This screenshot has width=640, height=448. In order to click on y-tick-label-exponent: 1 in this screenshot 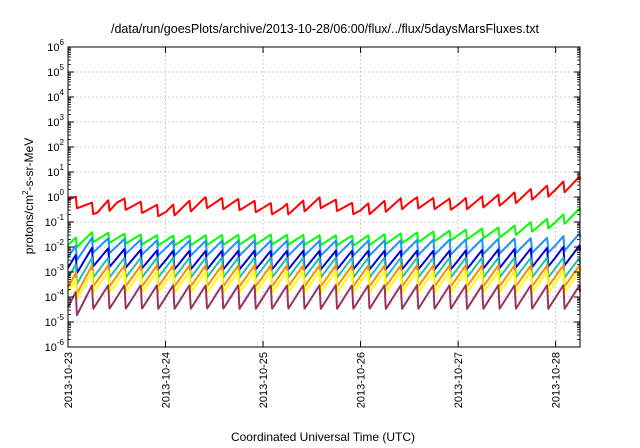, I will do `click(62, 167)`.